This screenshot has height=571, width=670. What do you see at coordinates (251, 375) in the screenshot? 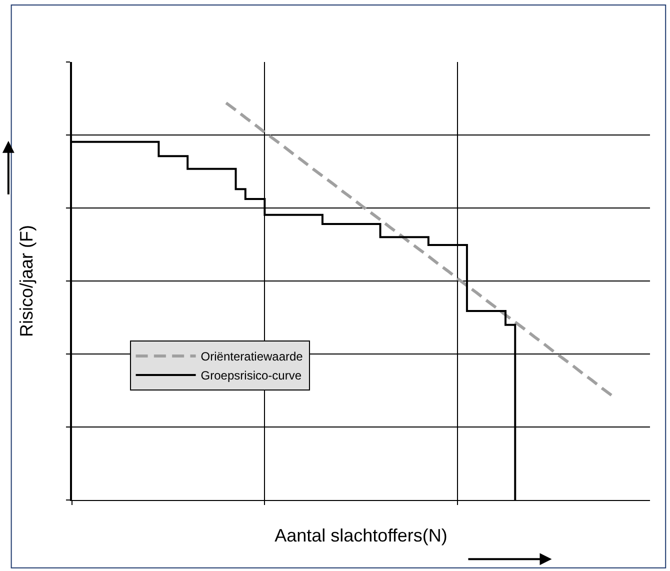
I see `legend-label: Groepsrisico-curve` at bounding box center [251, 375].